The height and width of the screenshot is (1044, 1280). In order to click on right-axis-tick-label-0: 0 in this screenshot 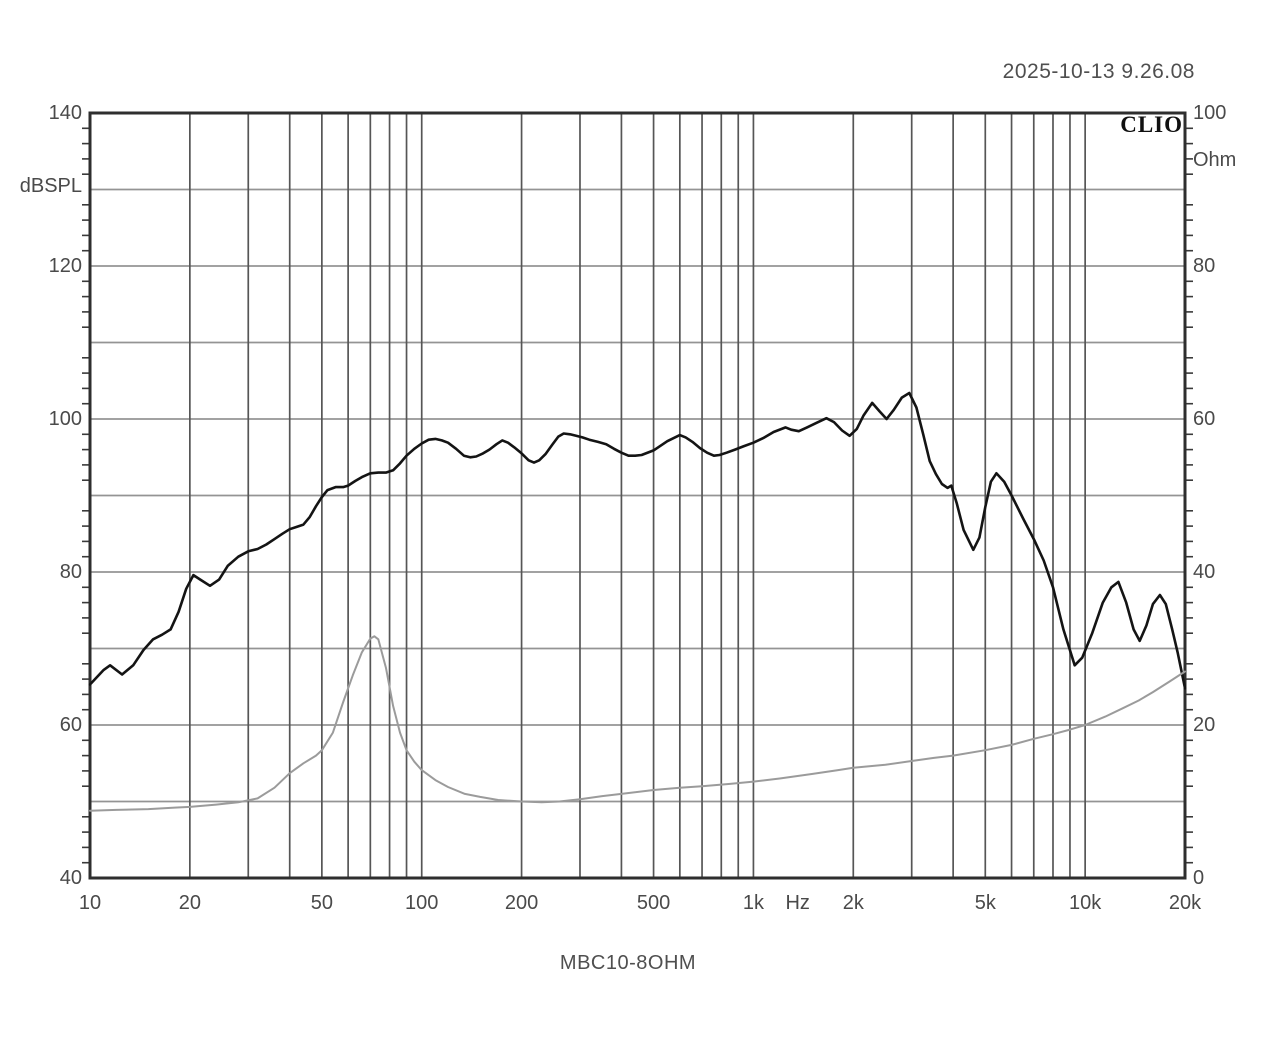, I will do `click(1199, 878)`.